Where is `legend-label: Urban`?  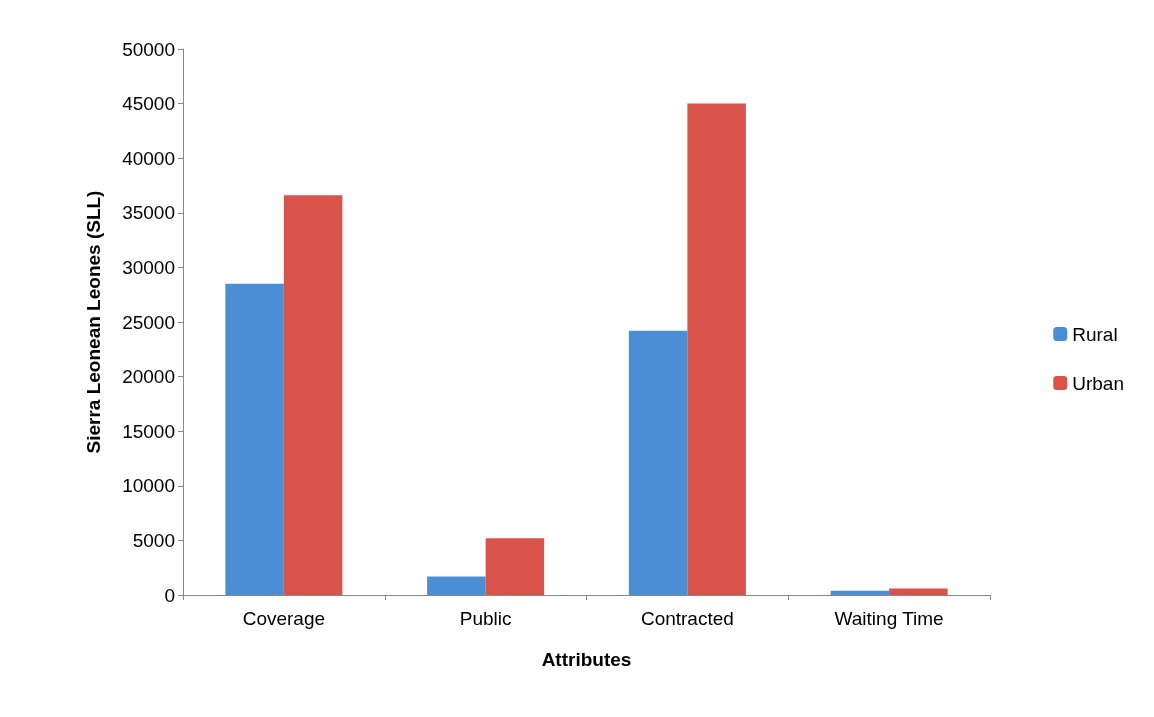
legend-label: Urban is located at coordinates (1098, 383).